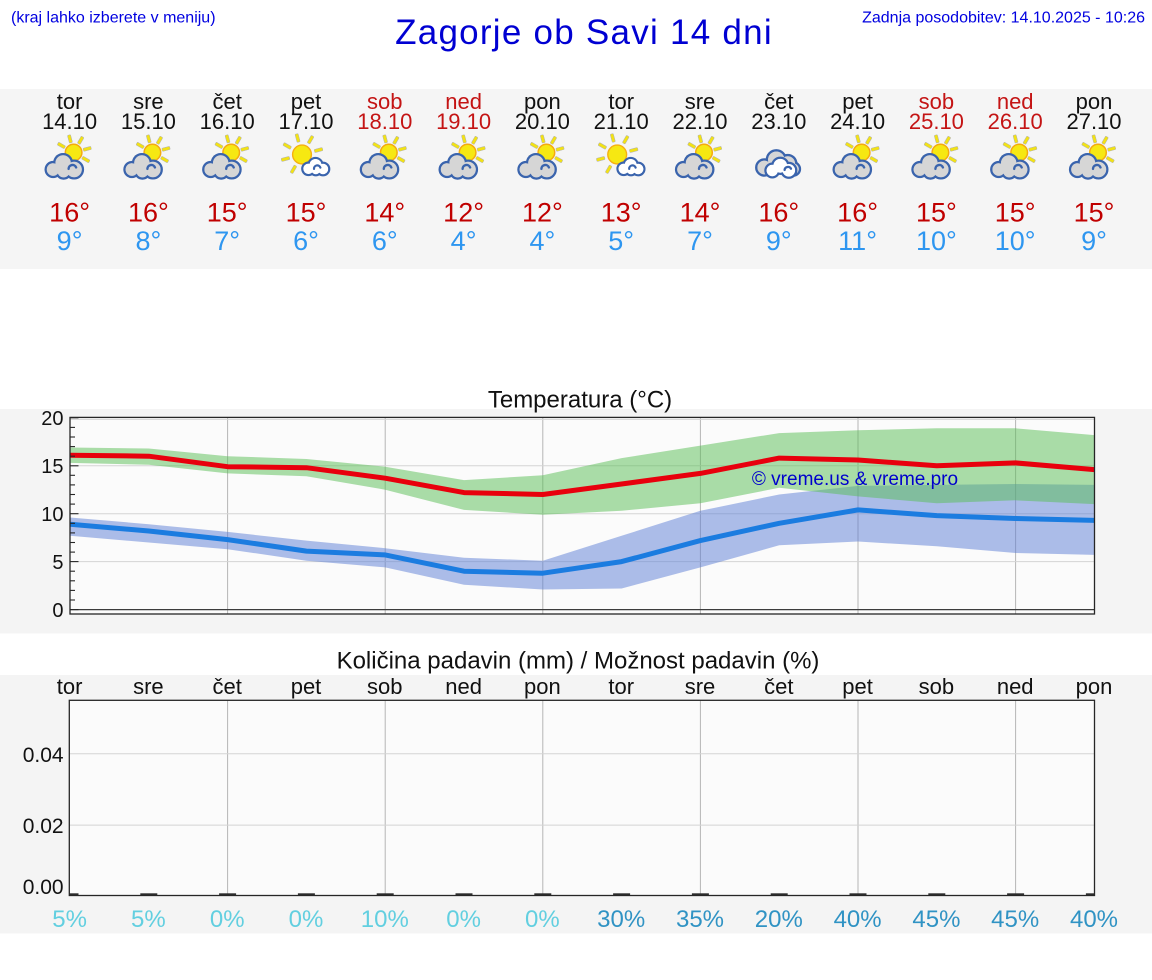 This screenshot has height=980, width=1152. I want to click on svg-text: 13°, so click(621, 212).